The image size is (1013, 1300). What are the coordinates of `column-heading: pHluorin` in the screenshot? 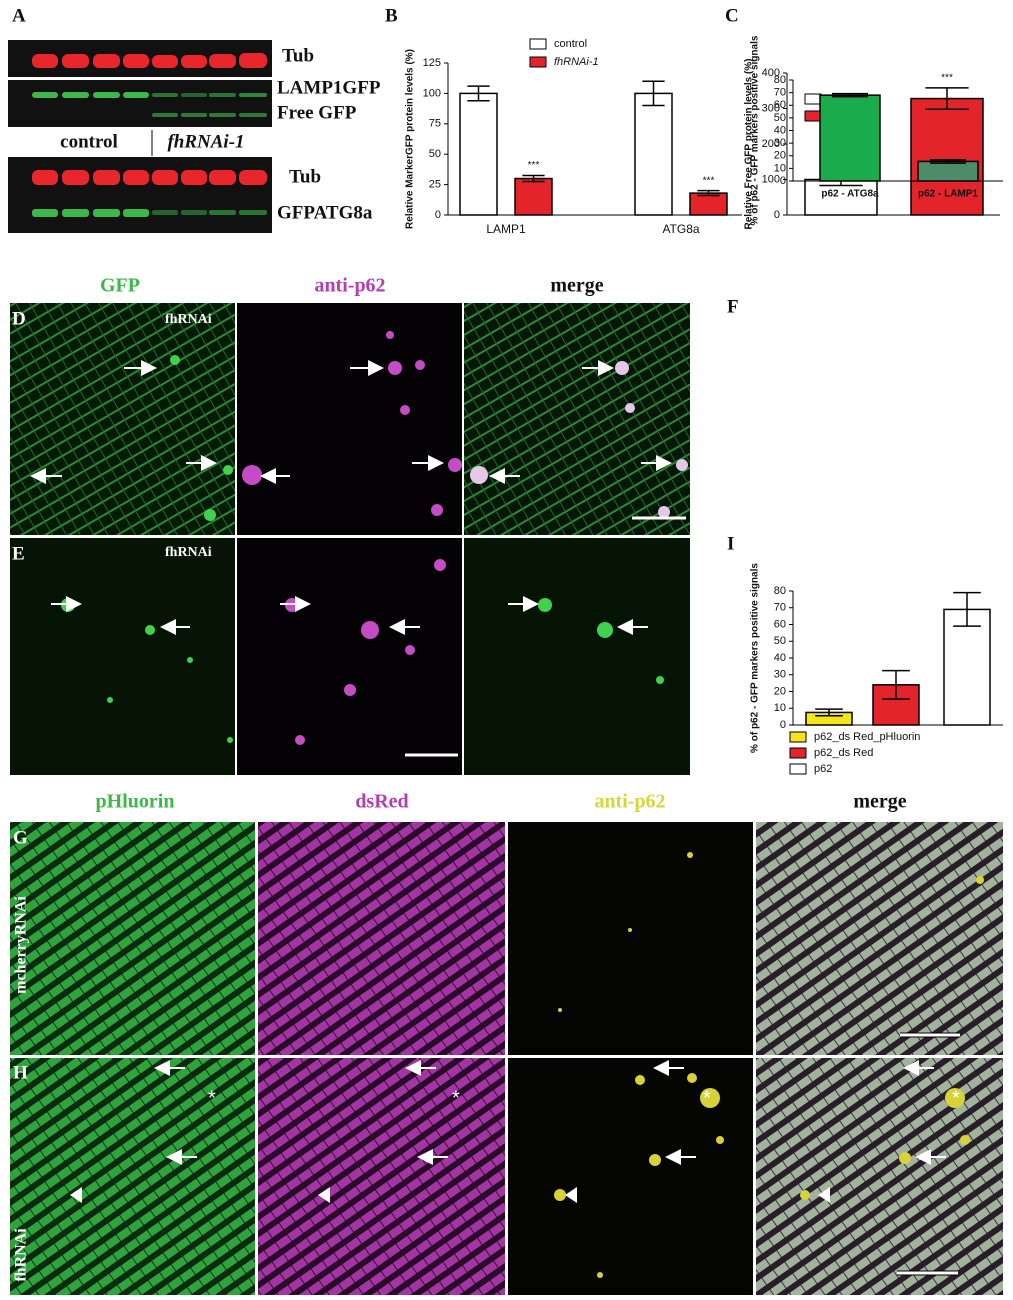 It's located at (135, 802).